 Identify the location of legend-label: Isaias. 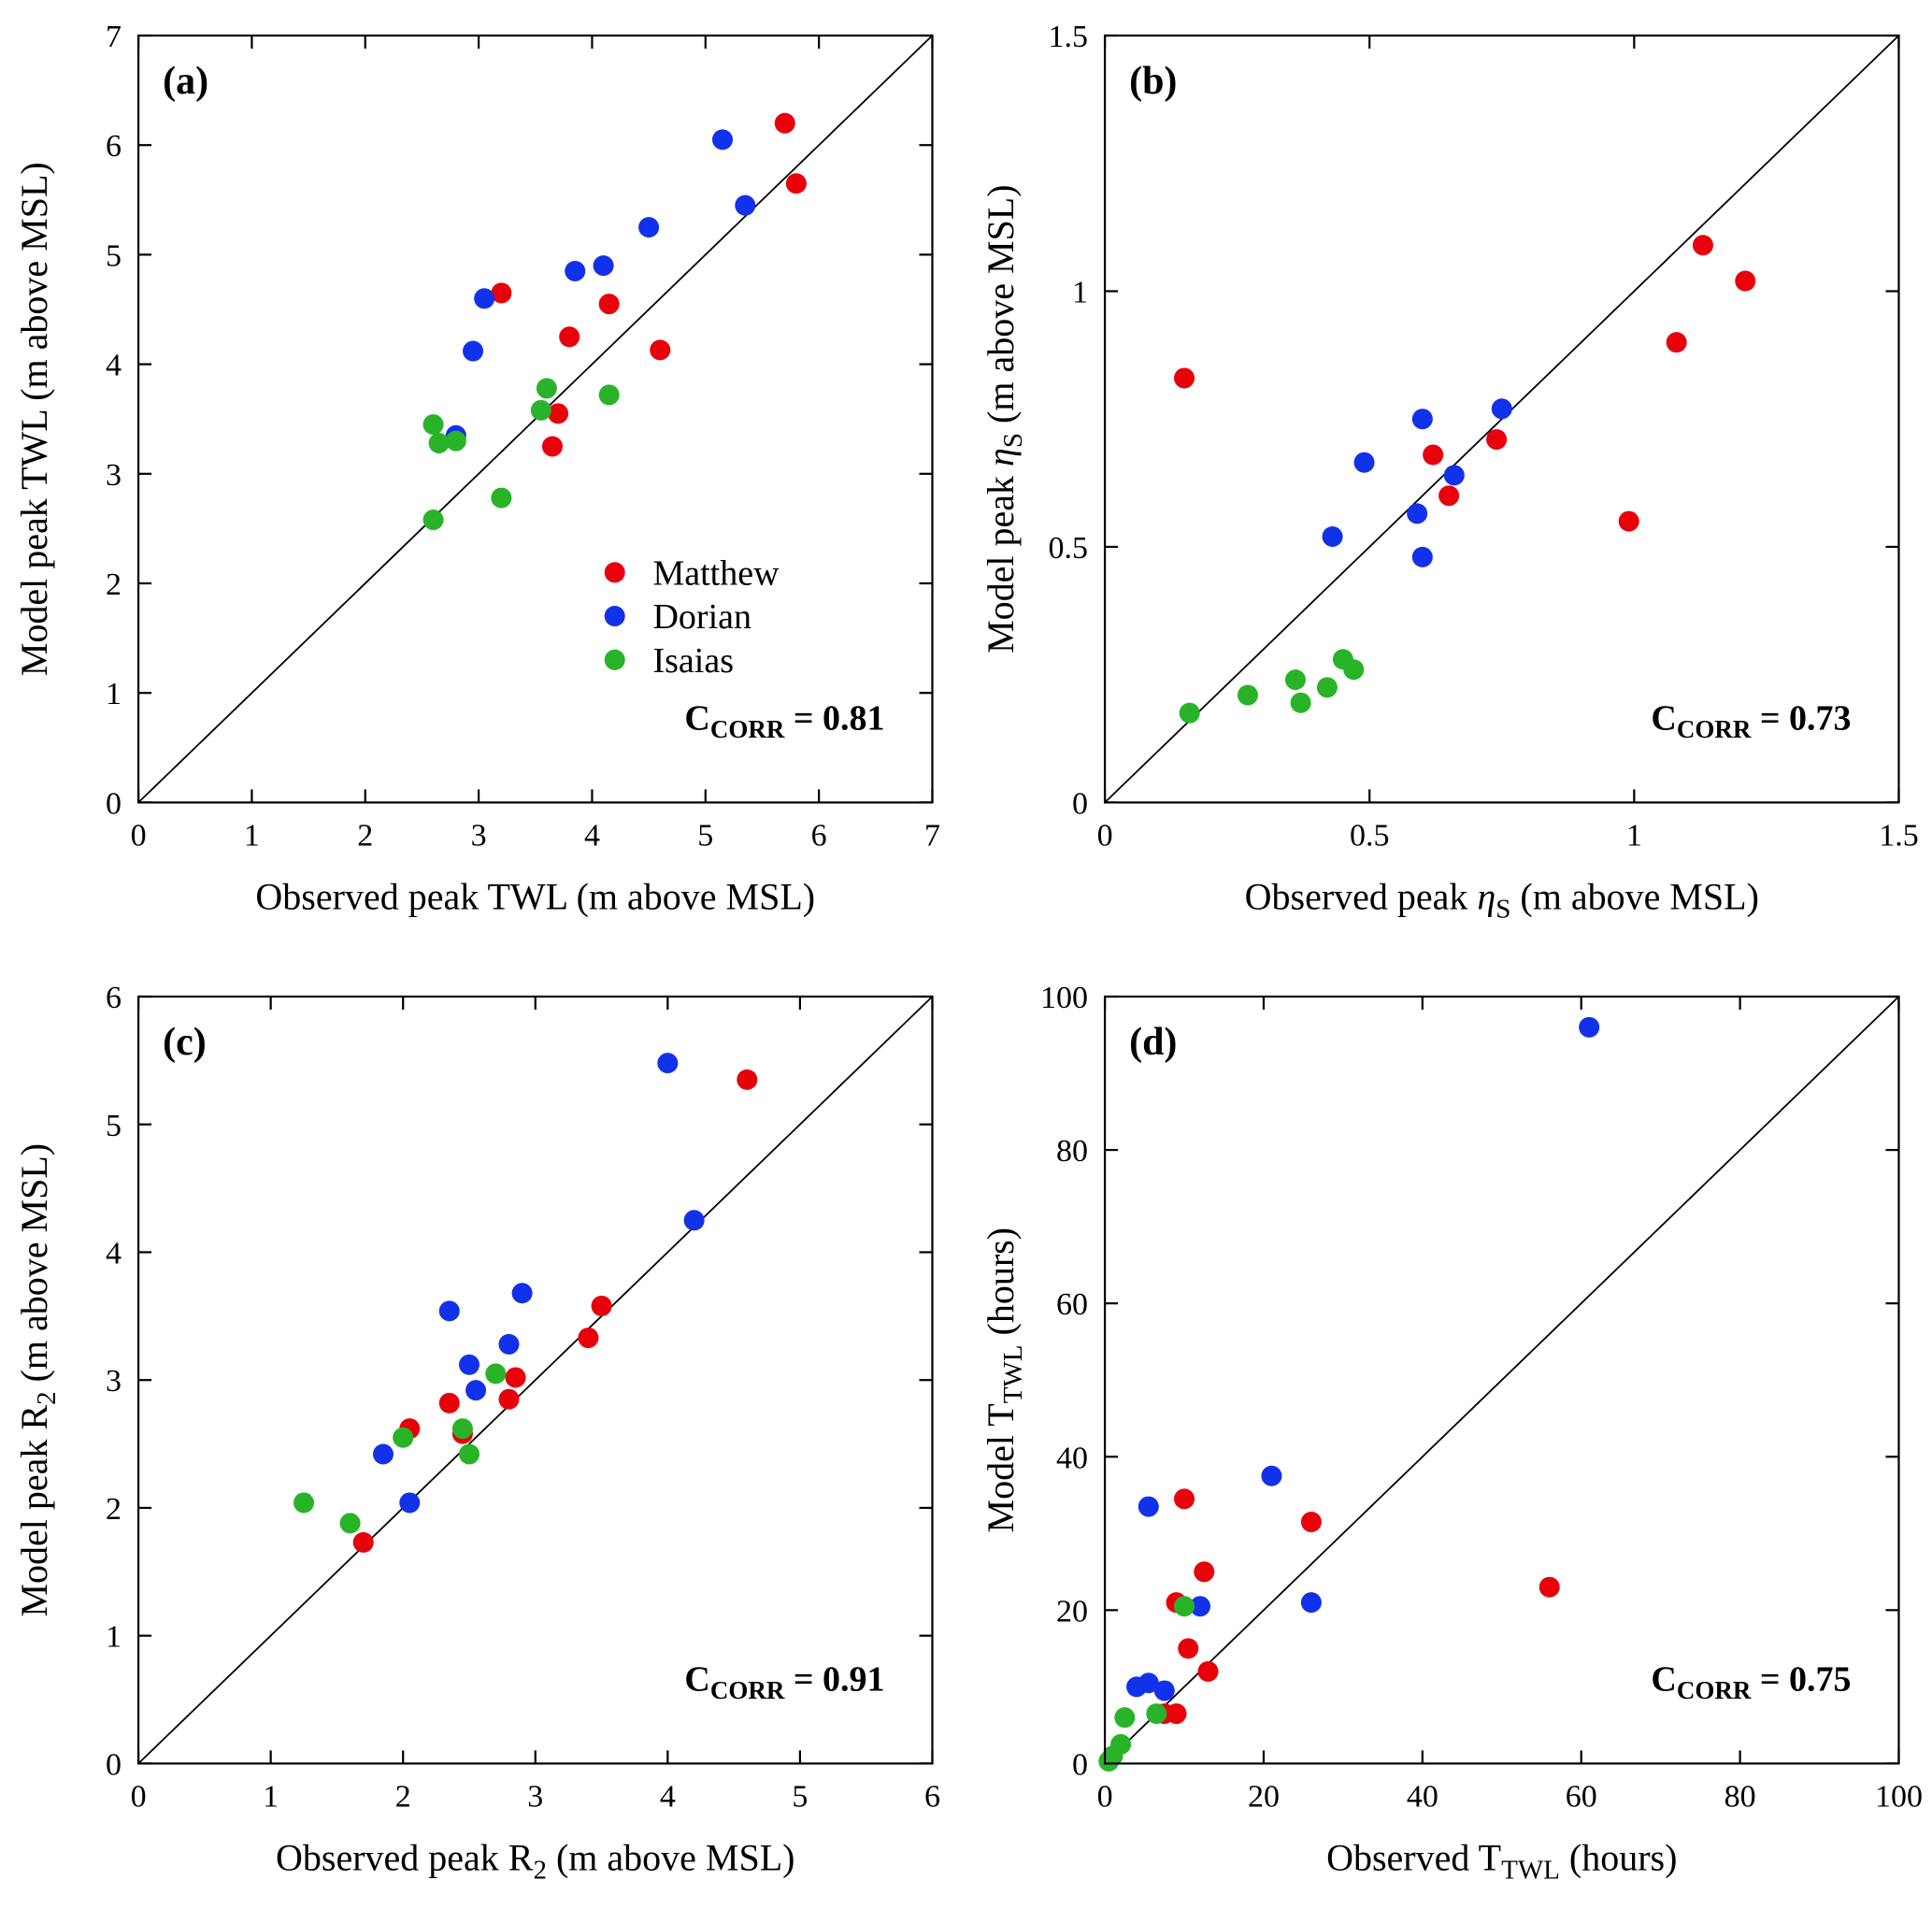
(693, 661).